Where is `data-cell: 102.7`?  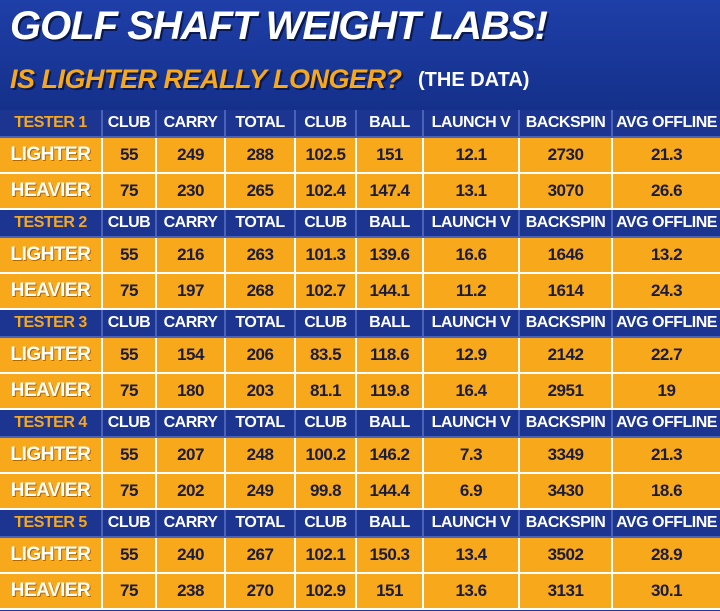
data-cell: 102.7 is located at coordinates (326, 292).